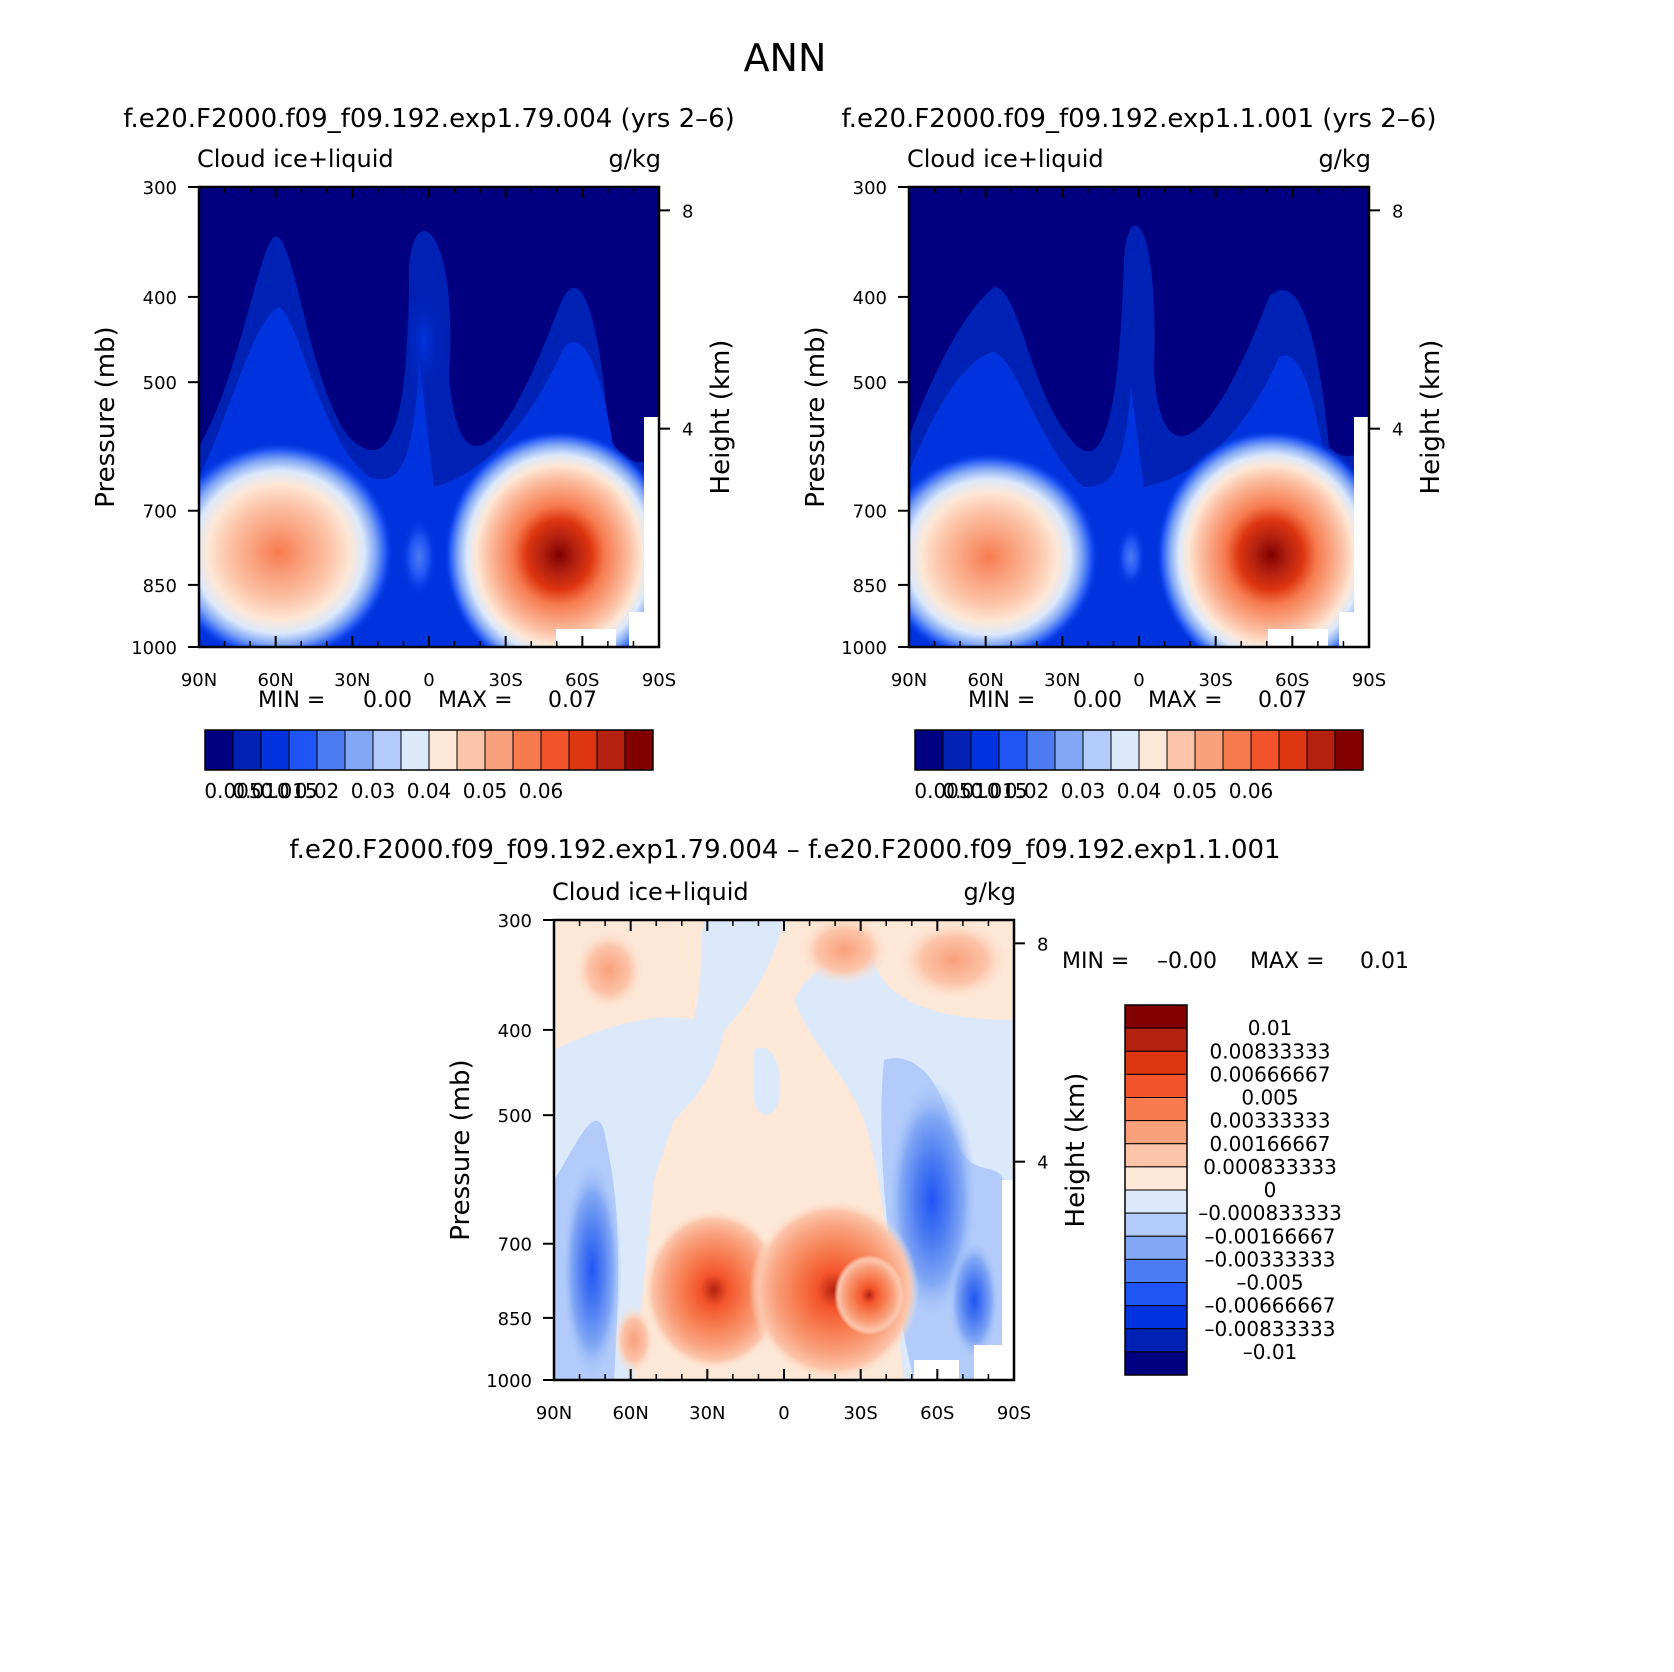  Describe the element at coordinates (1139, 417) in the screenshot. I see `panel-2-field` at that location.